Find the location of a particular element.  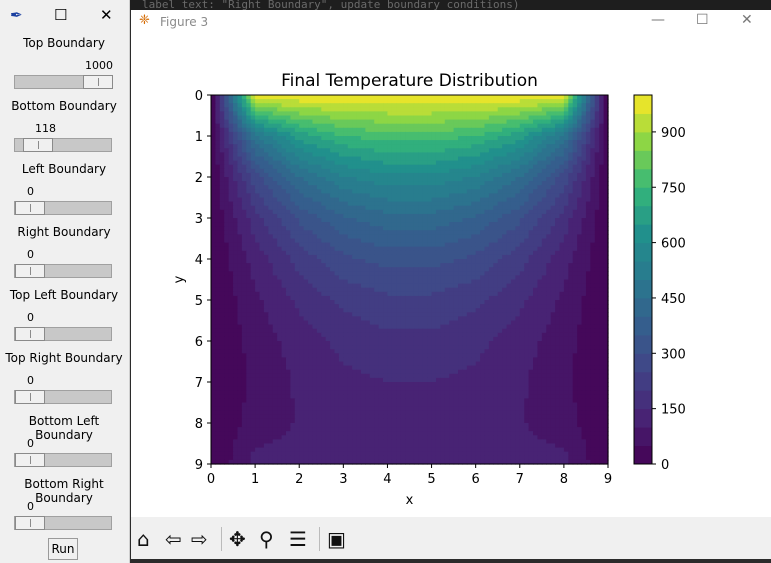

minimize-icon: — is located at coordinates (658, 20).